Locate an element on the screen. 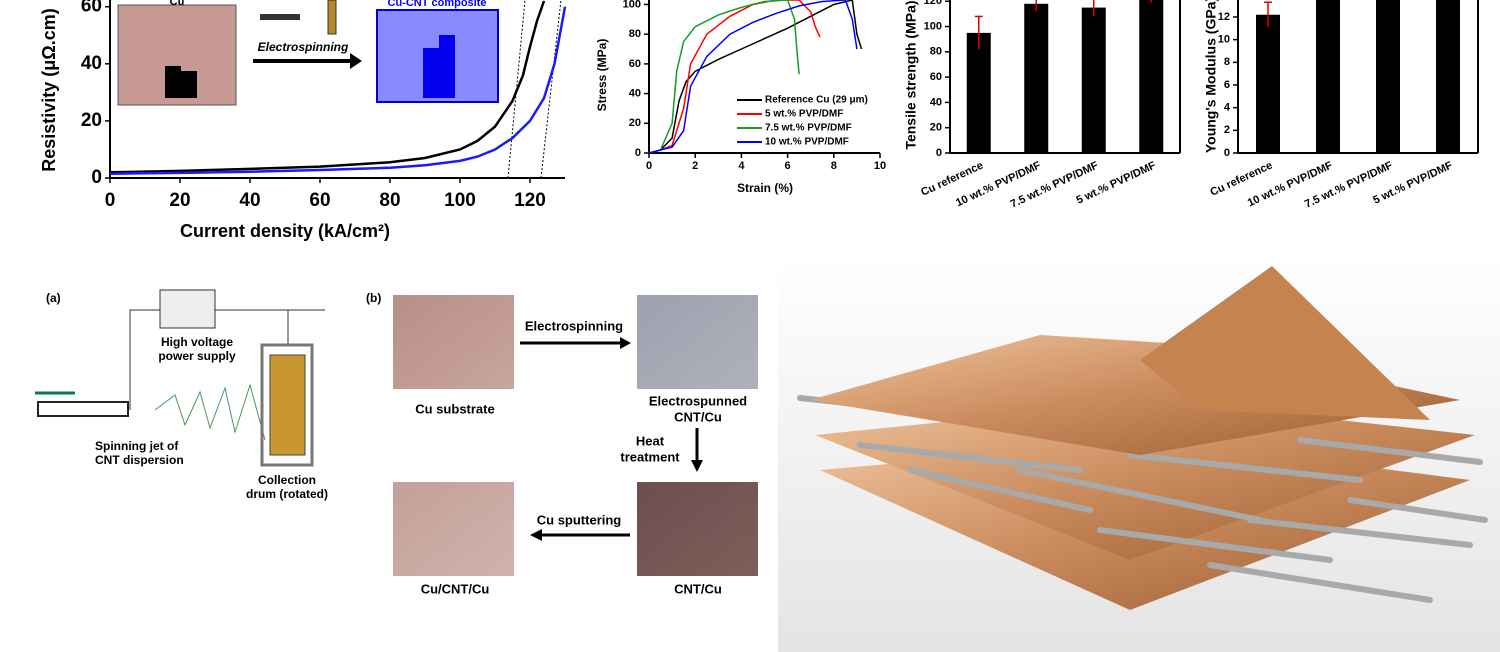 Image resolution: width=1500 pixels, height=652 pixels. y-tick-label: 2 is located at coordinates (1227, 130).